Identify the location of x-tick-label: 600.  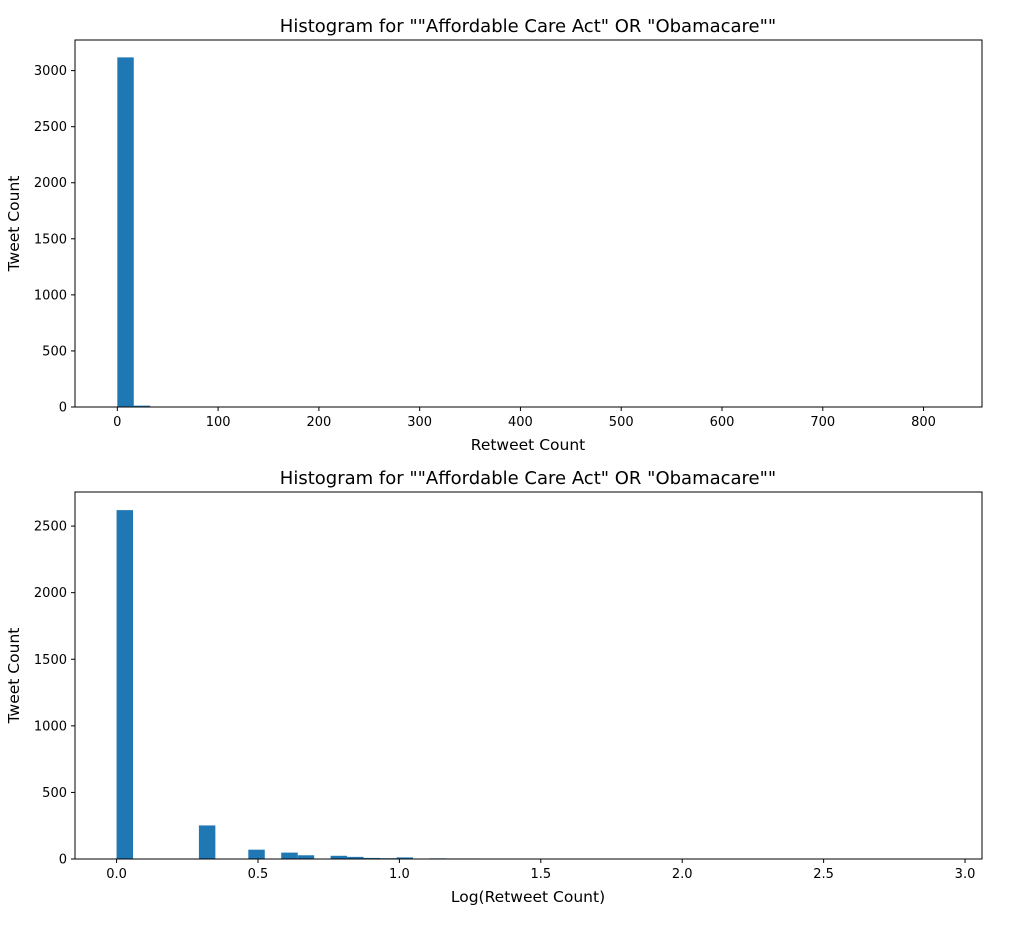
(722, 422).